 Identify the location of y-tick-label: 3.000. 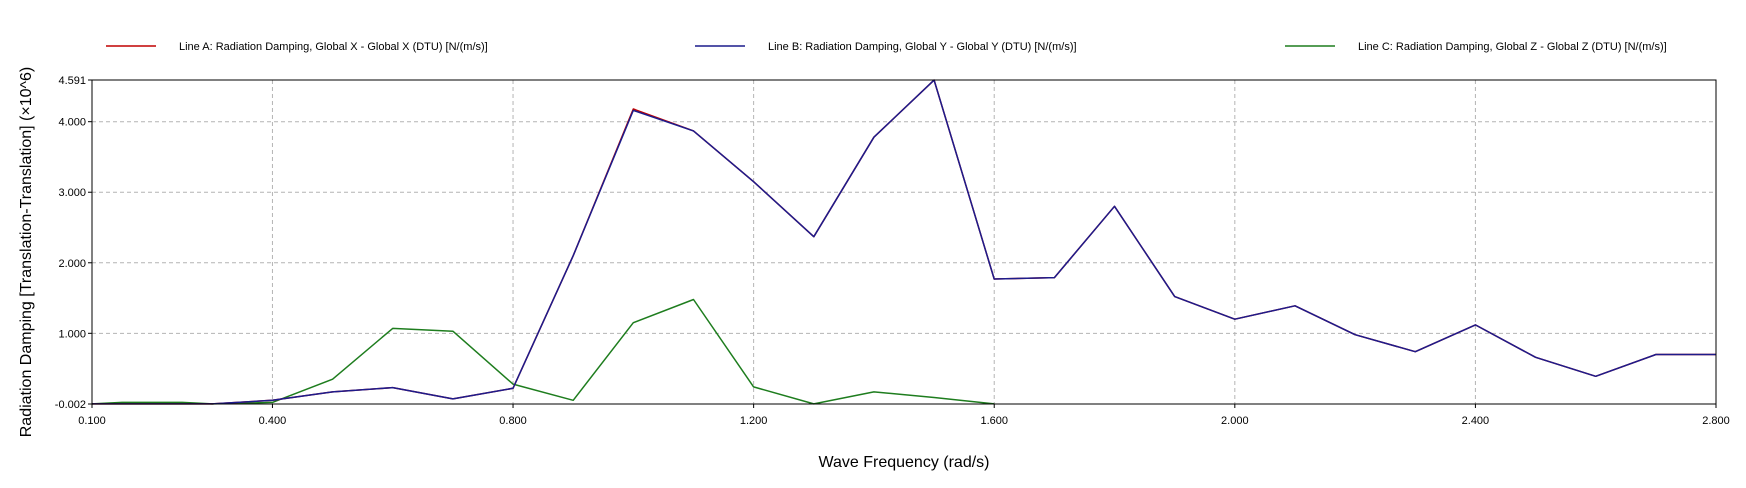
(72, 193).